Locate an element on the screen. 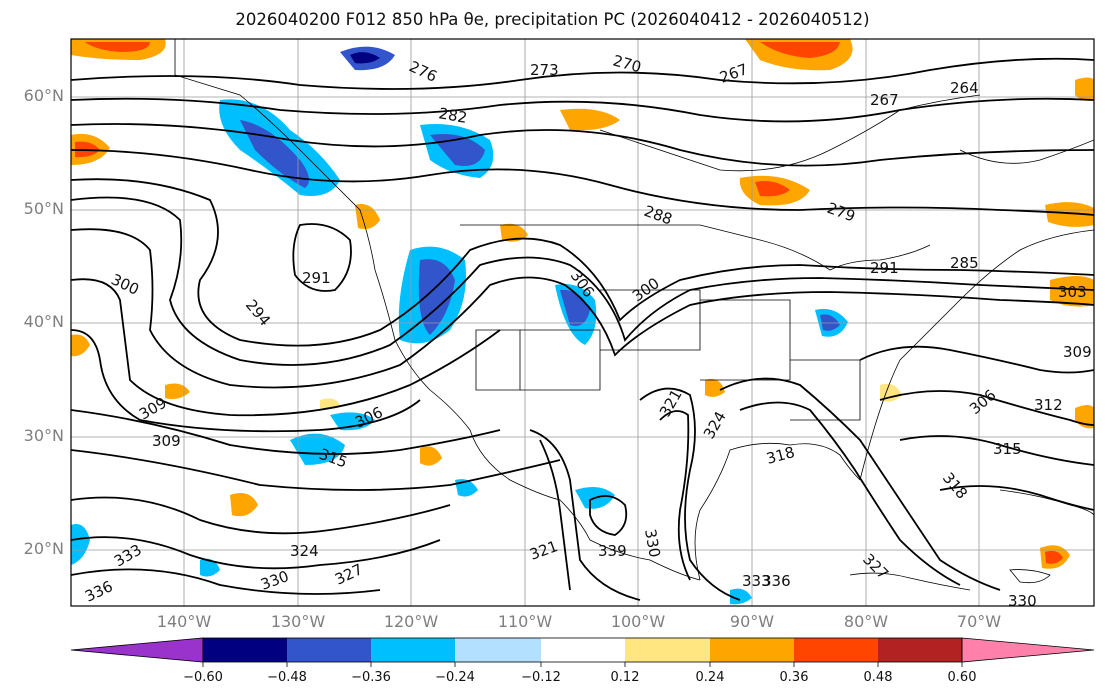 The width and height of the screenshot is (1105, 700). contour-label: 303 is located at coordinates (1072, 292).